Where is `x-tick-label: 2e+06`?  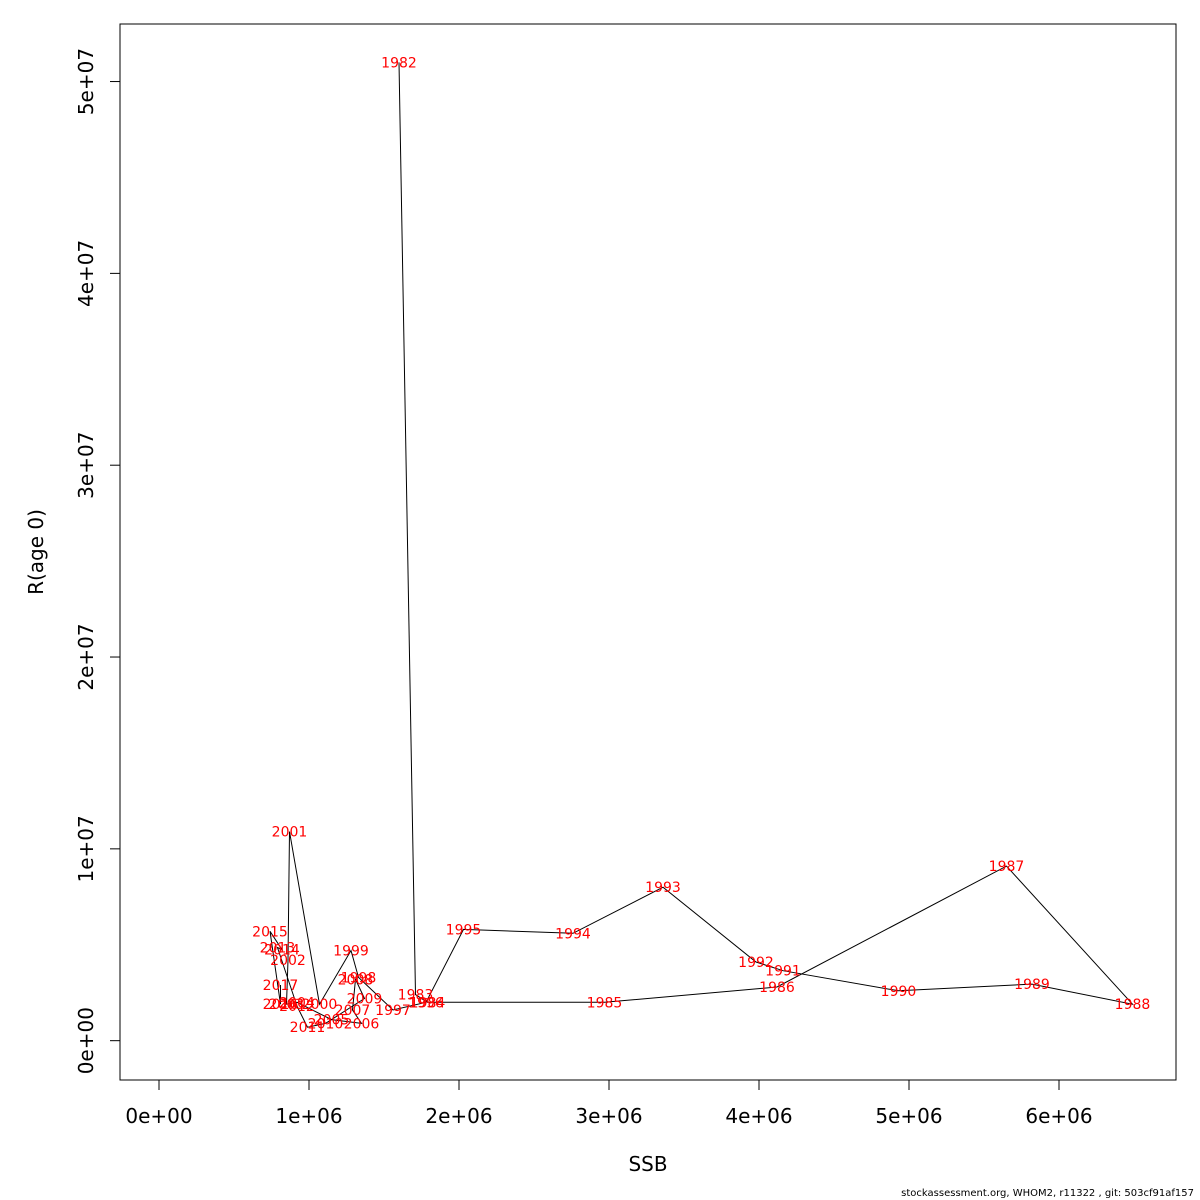 x-tick-label: 2e+06 is located at coordinates (458, 1116).